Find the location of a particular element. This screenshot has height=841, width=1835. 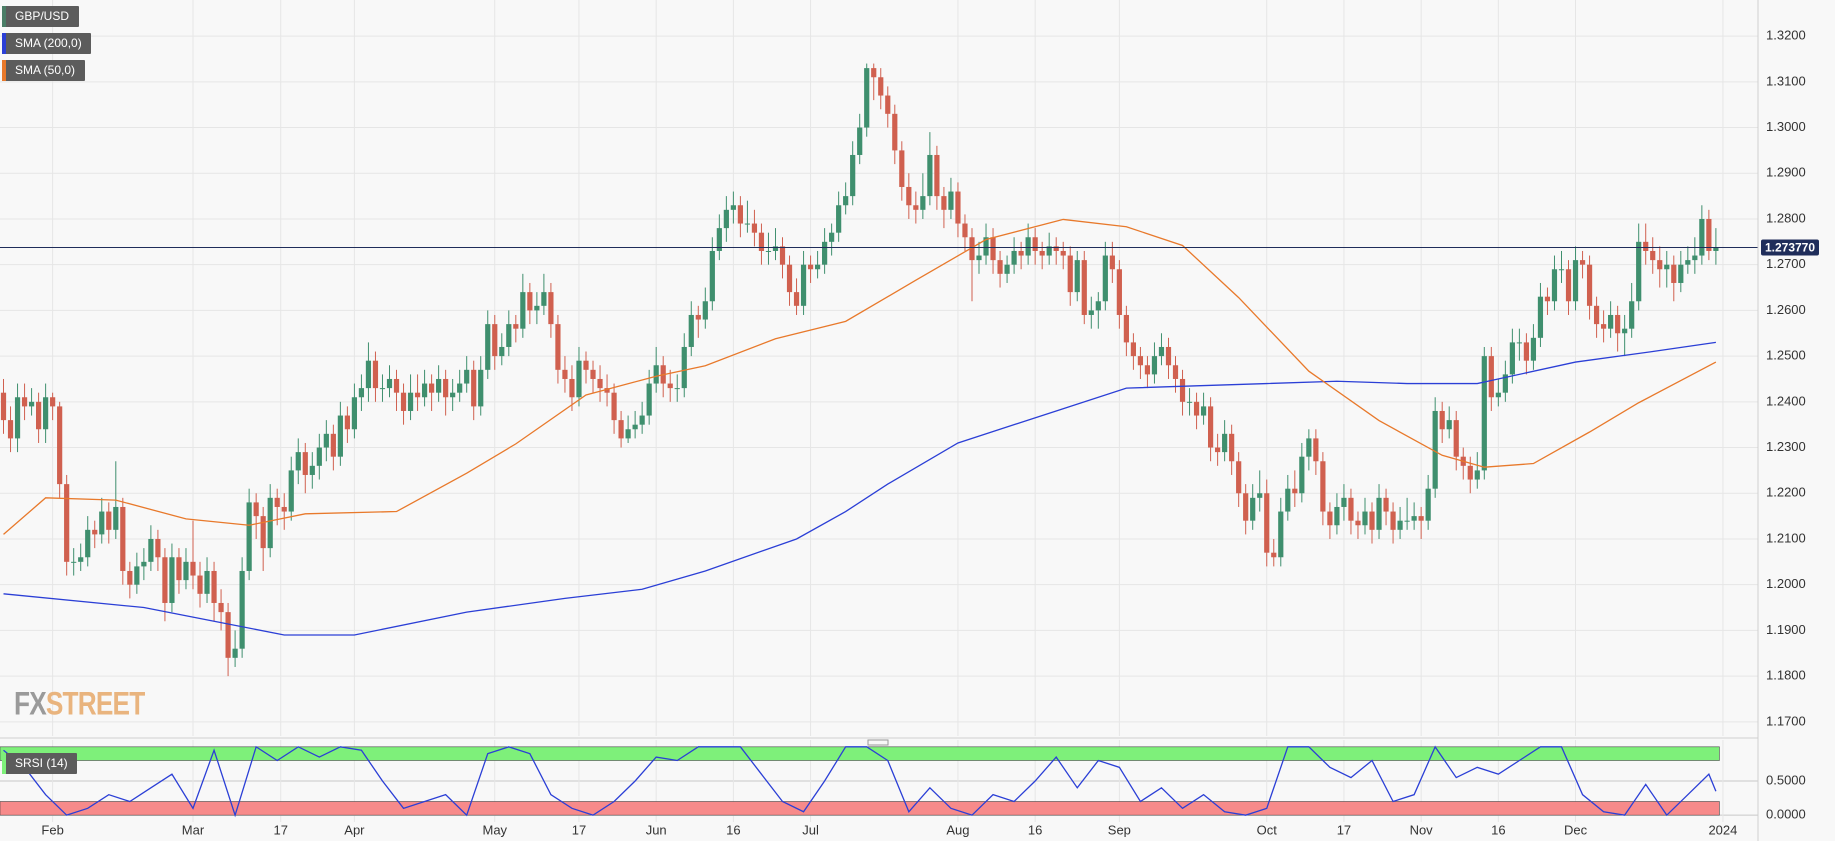

y-tick-label: 1.2500 is located at coordinates (1786, 355).